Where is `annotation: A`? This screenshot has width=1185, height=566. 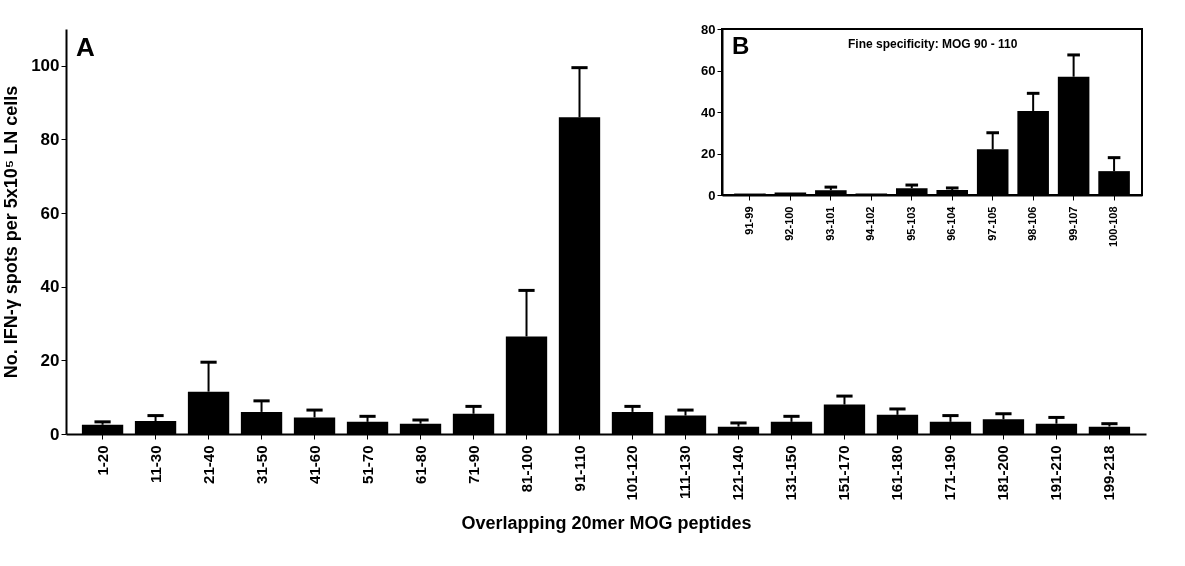 annotation: A is located at coordinates (85, 47).